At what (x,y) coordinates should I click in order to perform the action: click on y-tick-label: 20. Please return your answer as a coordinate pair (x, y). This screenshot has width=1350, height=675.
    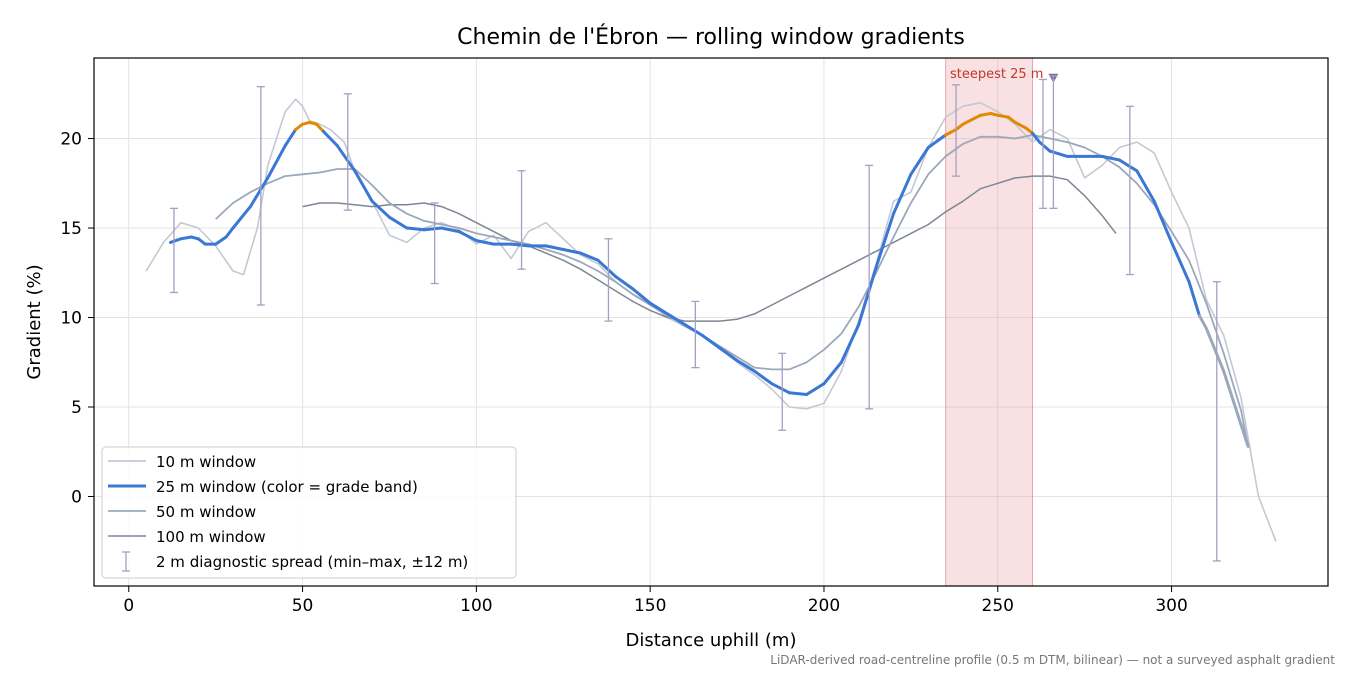
    Looking at the image, I should click on (71, 140).